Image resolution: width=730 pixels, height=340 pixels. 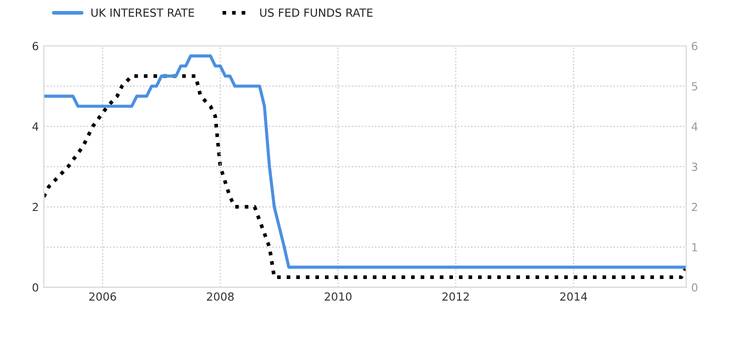 I want to click on x-tick-label: 2014, so click(x=574, y=296).